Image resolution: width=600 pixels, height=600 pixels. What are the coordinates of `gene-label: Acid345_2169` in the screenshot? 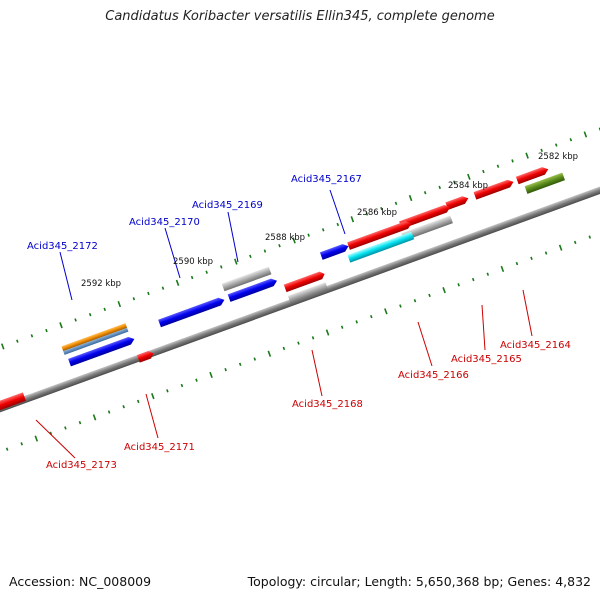 It's located at (227, 205).